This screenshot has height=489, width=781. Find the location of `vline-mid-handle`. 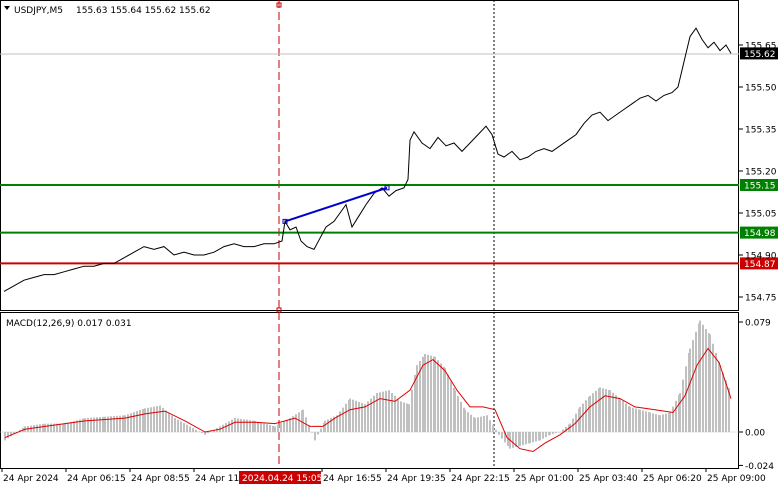

vline-mid-handle is located at coordinates (279, 310).